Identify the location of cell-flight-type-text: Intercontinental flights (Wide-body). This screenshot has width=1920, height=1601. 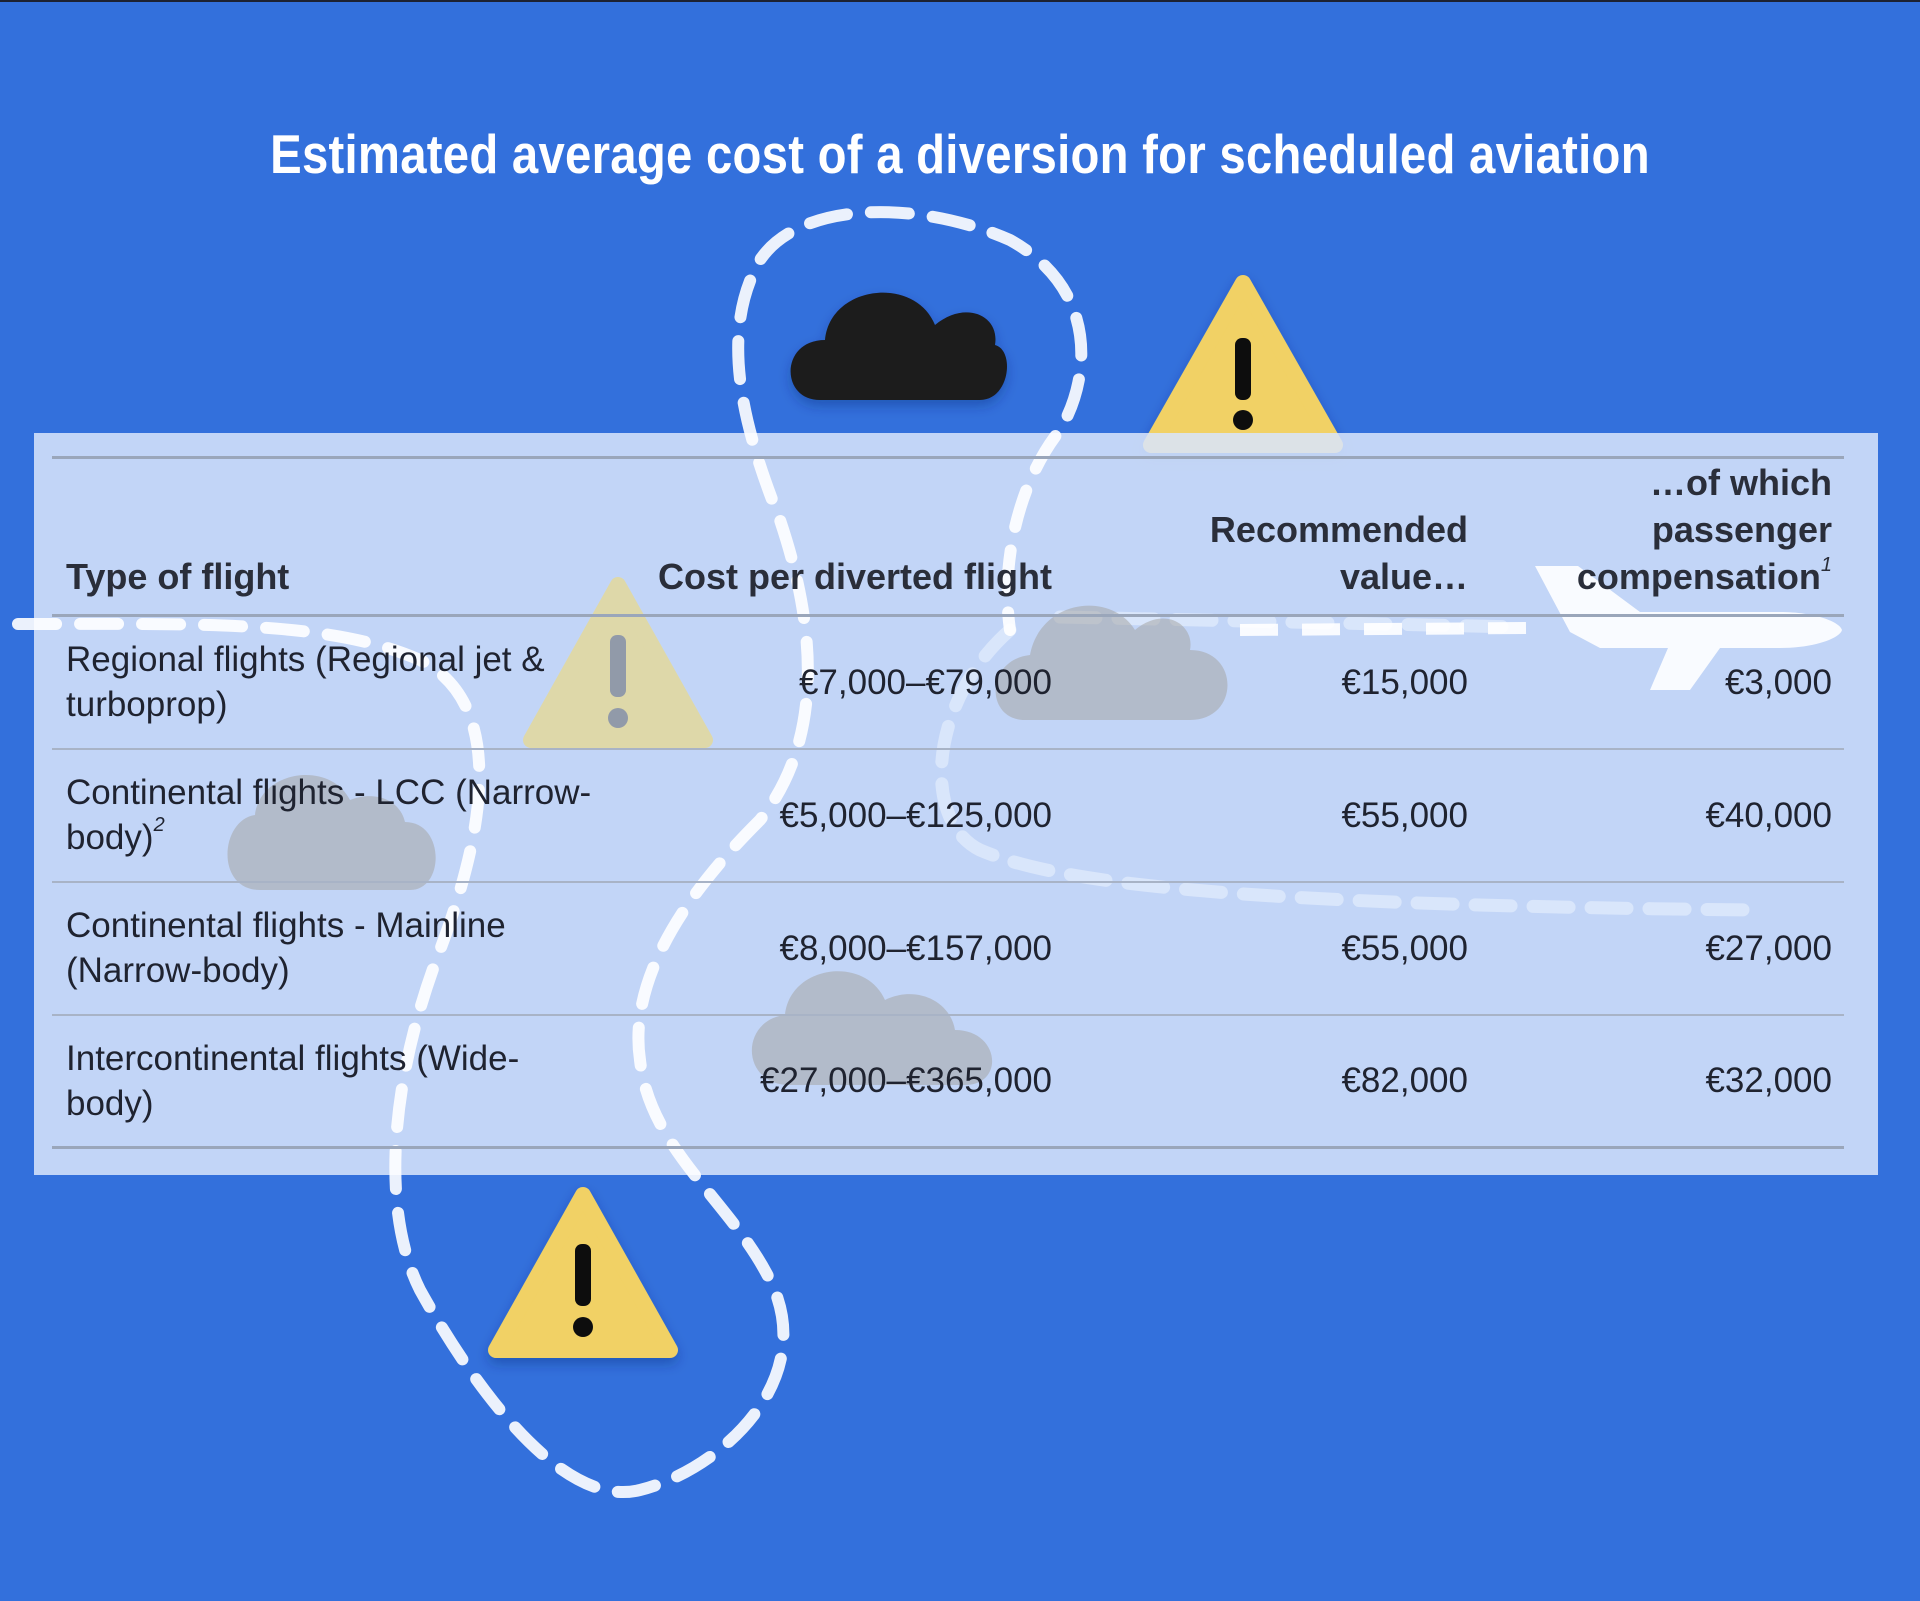
(293, 1080).